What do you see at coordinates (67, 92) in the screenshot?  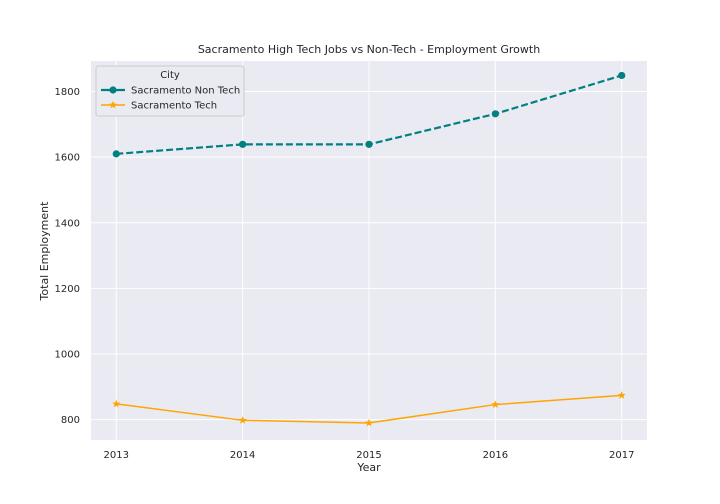 I see `y-tick-label-1800: 1800` at bounding box center [67, 92].